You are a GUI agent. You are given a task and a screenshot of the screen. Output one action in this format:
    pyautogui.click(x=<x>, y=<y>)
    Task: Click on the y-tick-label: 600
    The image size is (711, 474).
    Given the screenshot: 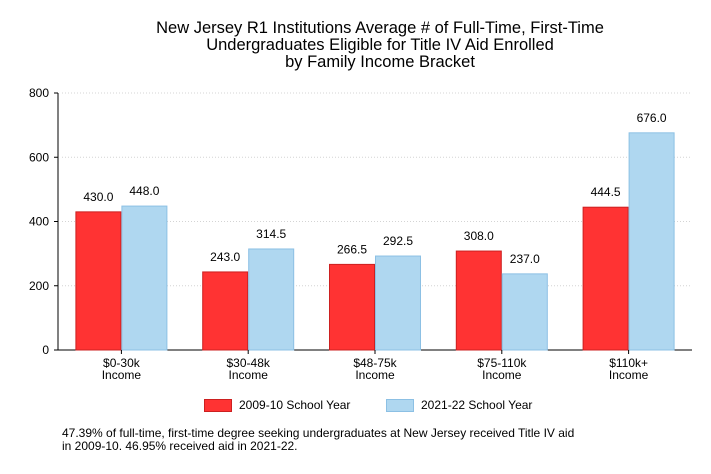 What is the action you would take?
    pyautogui.click(x=39, y=157)
    